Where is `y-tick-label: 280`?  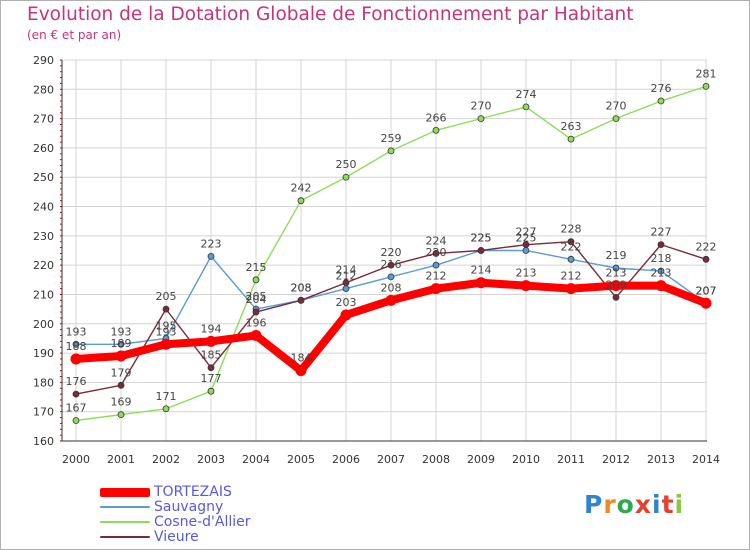 y-tick-label: 280 is located at coordinates (43, 89).